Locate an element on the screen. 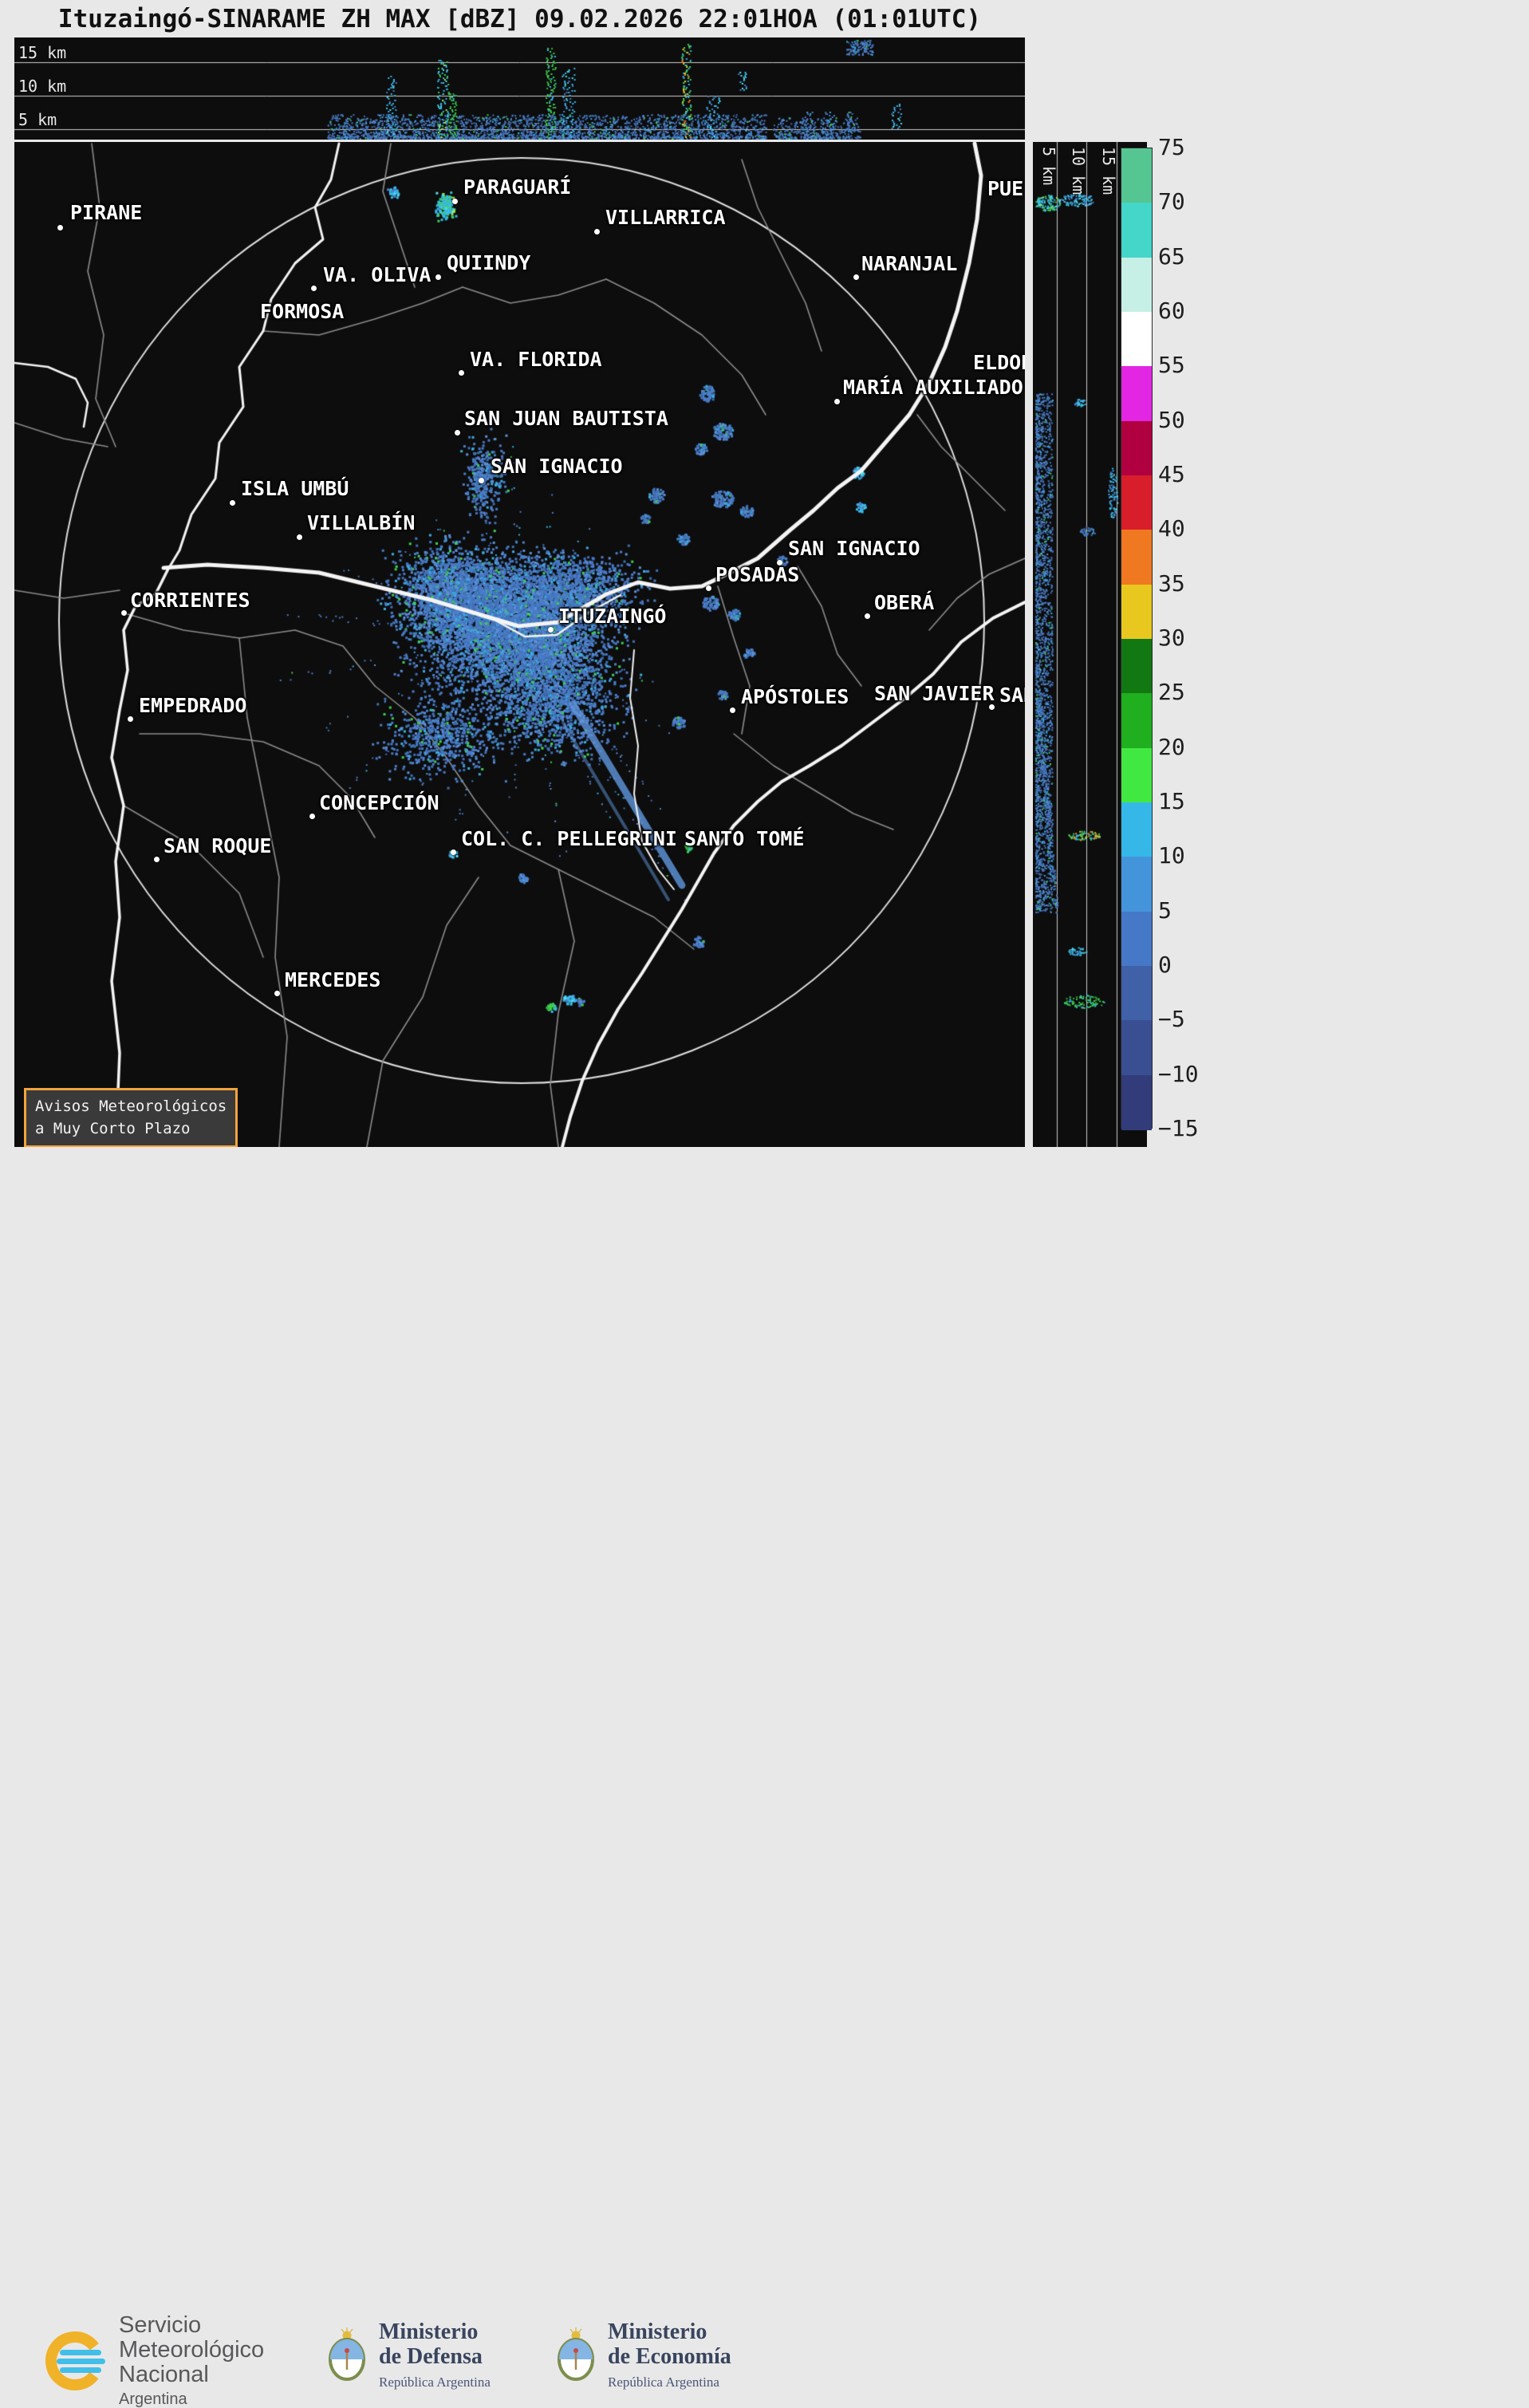  colorbar-tick-label: −10 is located at coordinates (1178, 1073).